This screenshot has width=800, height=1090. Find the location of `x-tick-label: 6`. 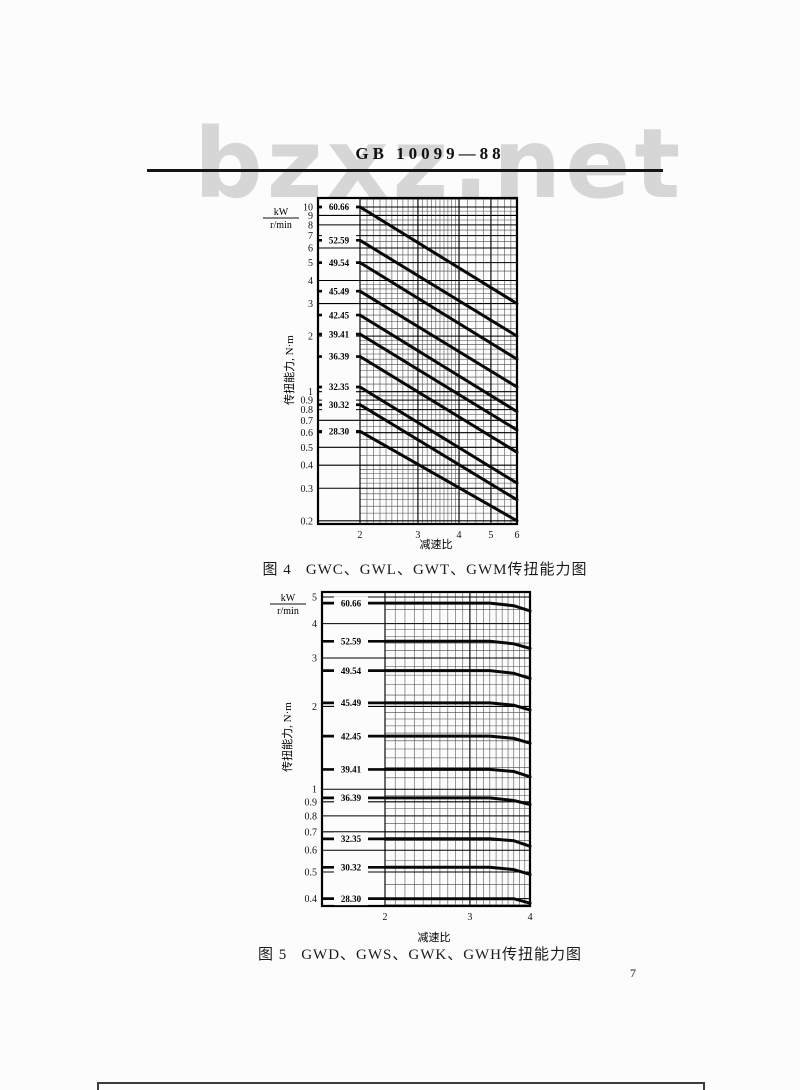

x-tick-label: 6 is located at coordinates (516, 535).